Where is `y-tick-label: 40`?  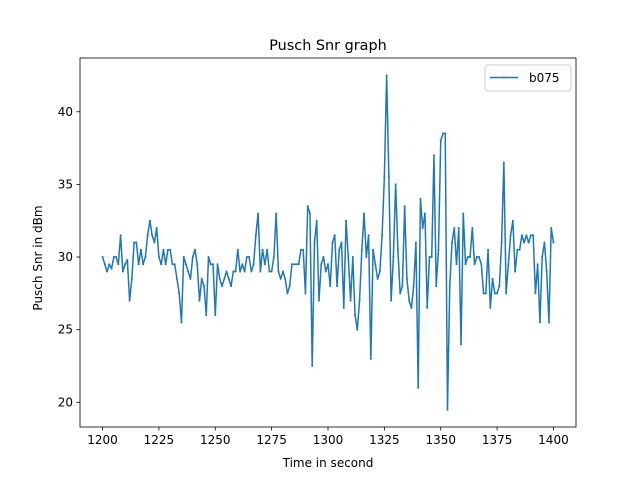
y-tick-label: 40 is located at coordinates (65, 112).